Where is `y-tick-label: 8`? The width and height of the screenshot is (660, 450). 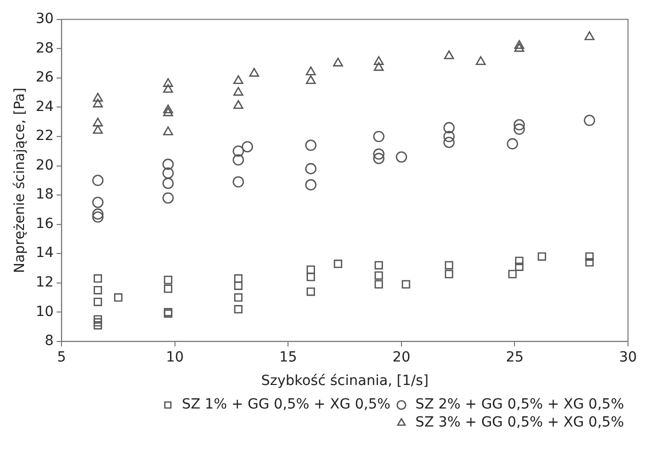 y-tick-label: 8 is located at coordinates (49, 341).